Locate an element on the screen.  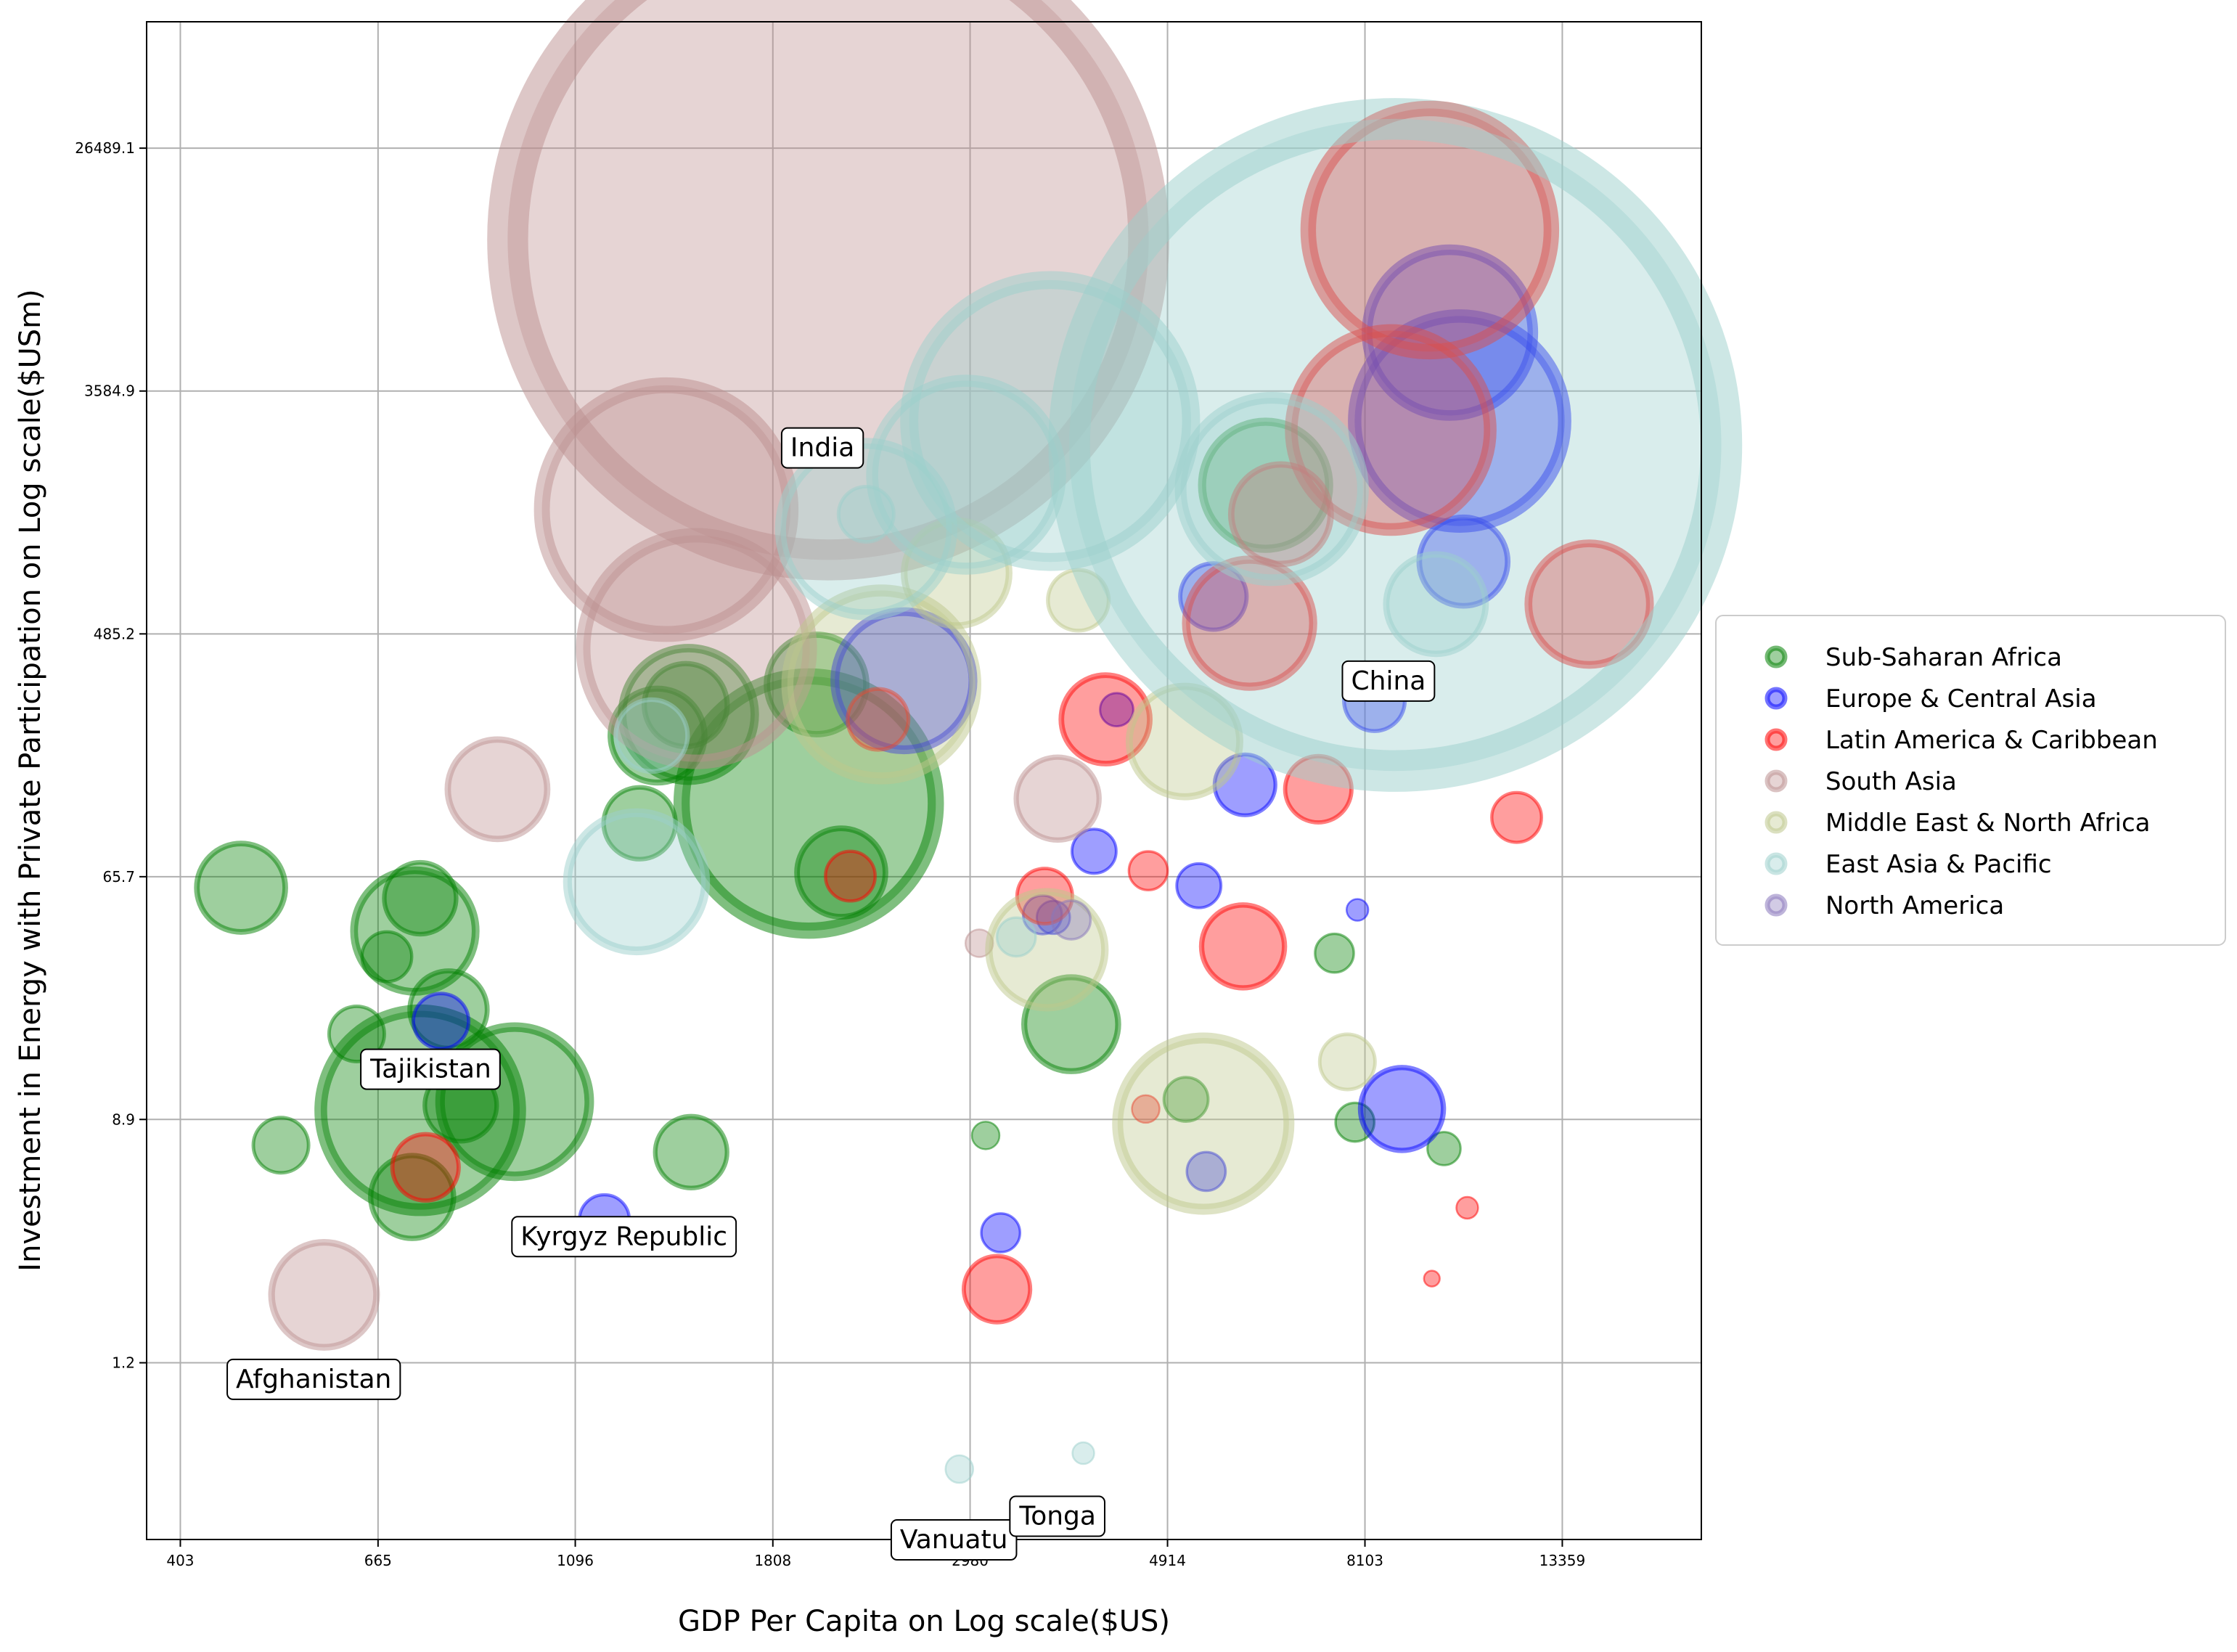
x-axis-title: GDP Per Capita on Log scale($US) is located at coordinates (924, 1621).